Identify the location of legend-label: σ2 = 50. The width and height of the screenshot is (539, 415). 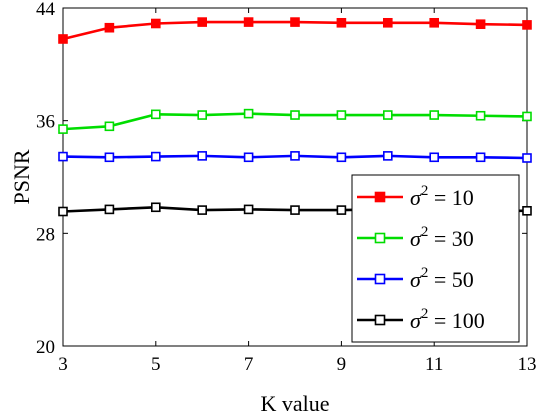
(442, 278).